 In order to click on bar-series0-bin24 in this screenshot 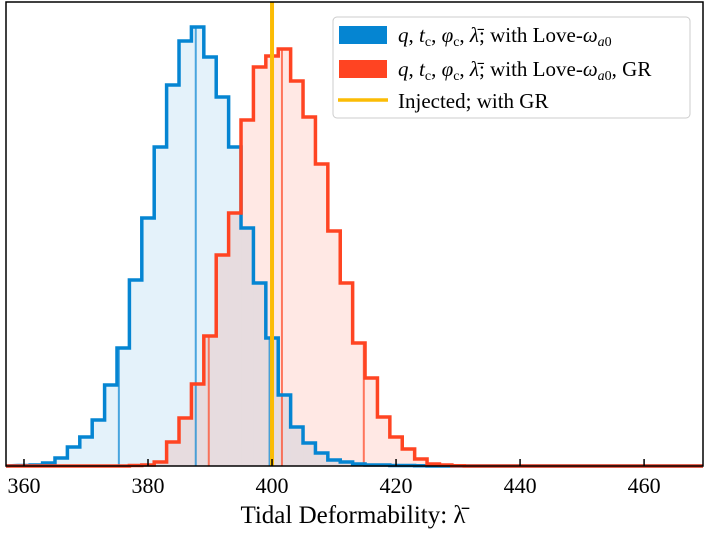, I will do `click(321, 459)`.